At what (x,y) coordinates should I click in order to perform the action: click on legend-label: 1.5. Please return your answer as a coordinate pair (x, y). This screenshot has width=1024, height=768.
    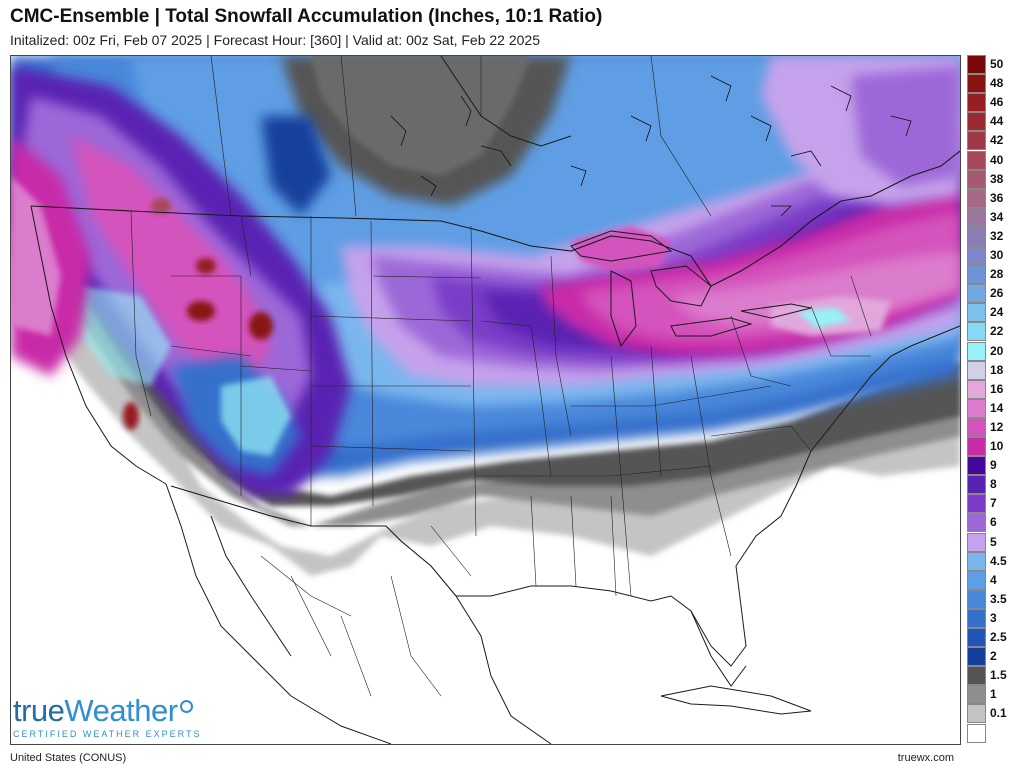
    Looking at the image, I should click on (998, 675).